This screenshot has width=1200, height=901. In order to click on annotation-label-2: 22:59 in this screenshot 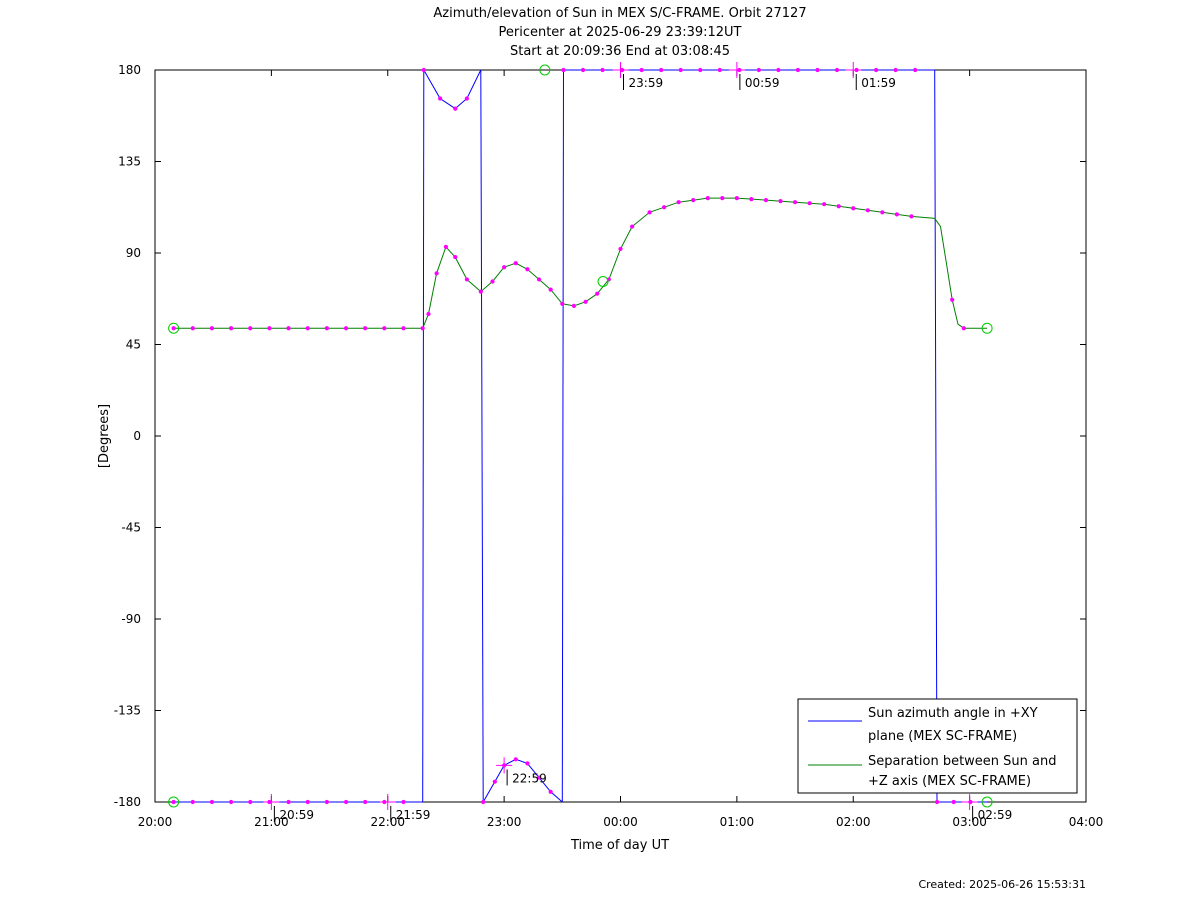, I will do `click(529, 778)`.